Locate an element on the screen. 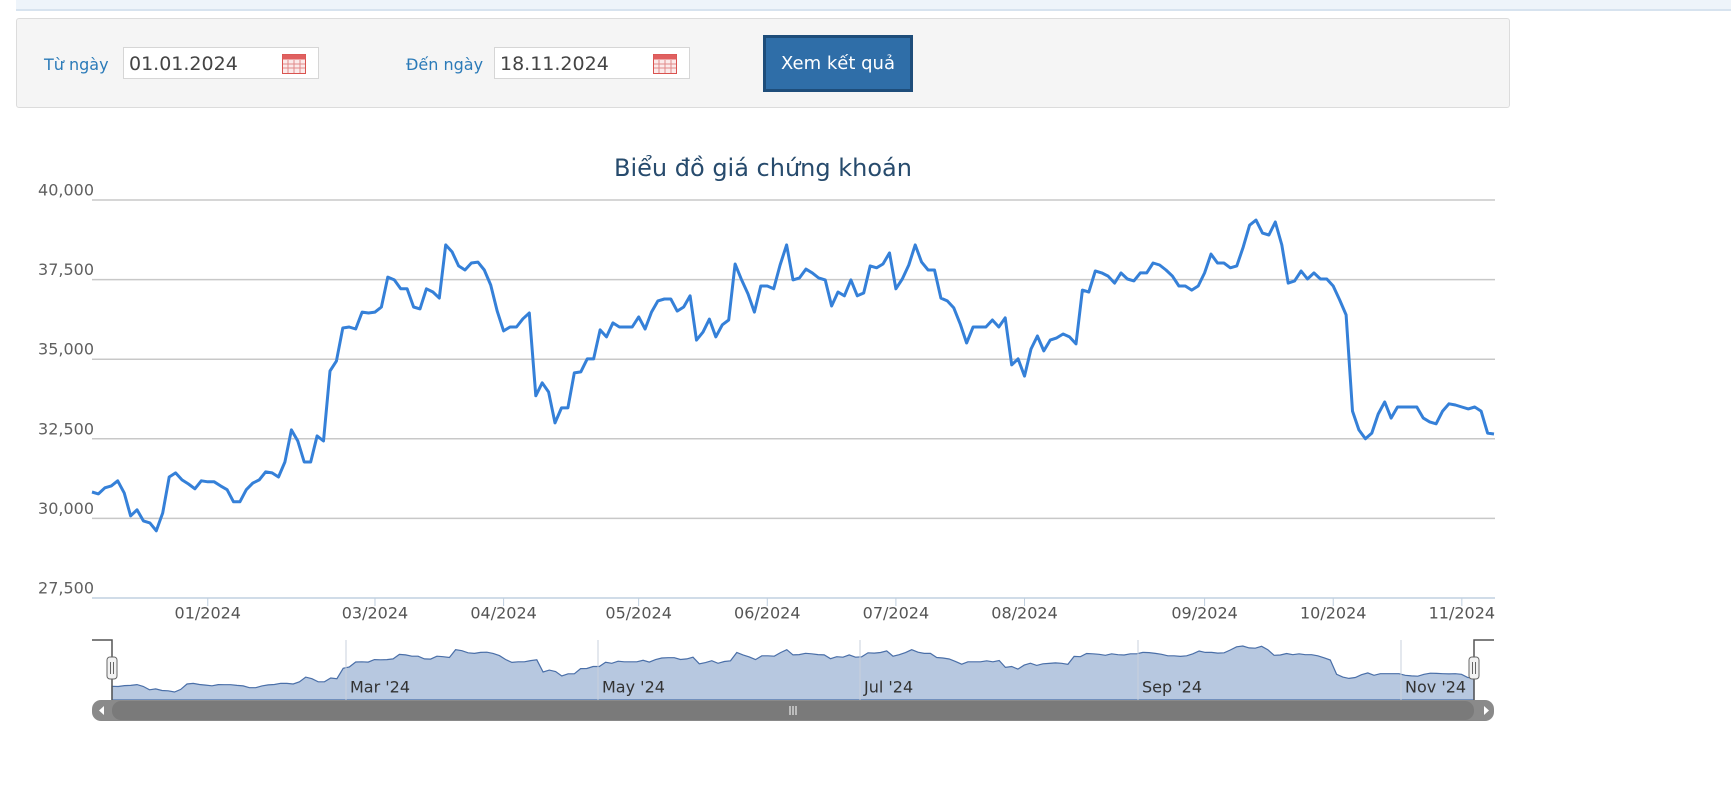 The width and height of the screenshot is (1731, 807). top-strip is located at coordinates (873, 5).